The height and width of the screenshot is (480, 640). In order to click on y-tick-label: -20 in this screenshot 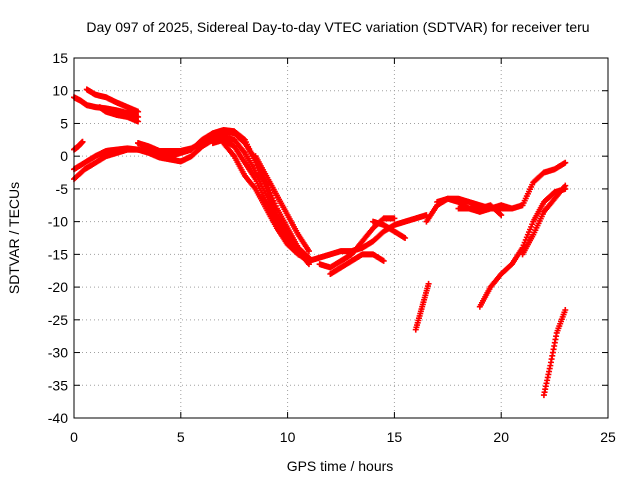, I will do `click(58, 287)`.